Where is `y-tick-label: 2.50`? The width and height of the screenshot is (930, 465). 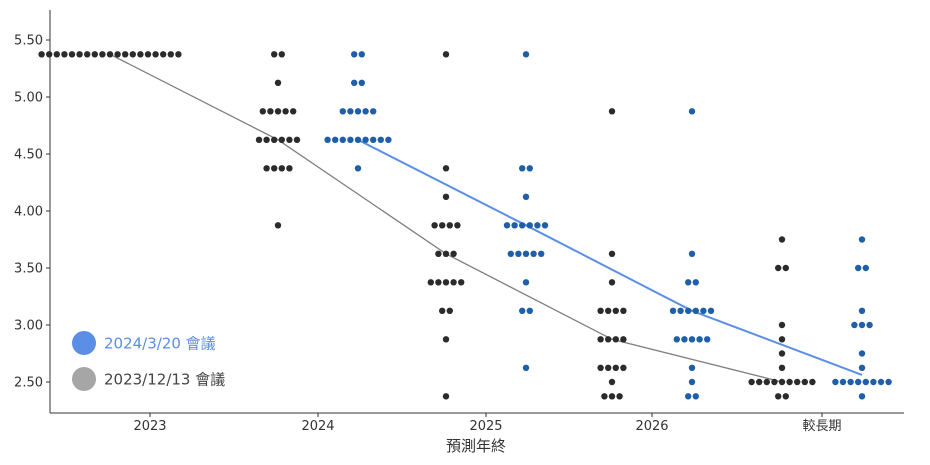 y-tick-label: 2.50 is located at coordinates (28, 383).